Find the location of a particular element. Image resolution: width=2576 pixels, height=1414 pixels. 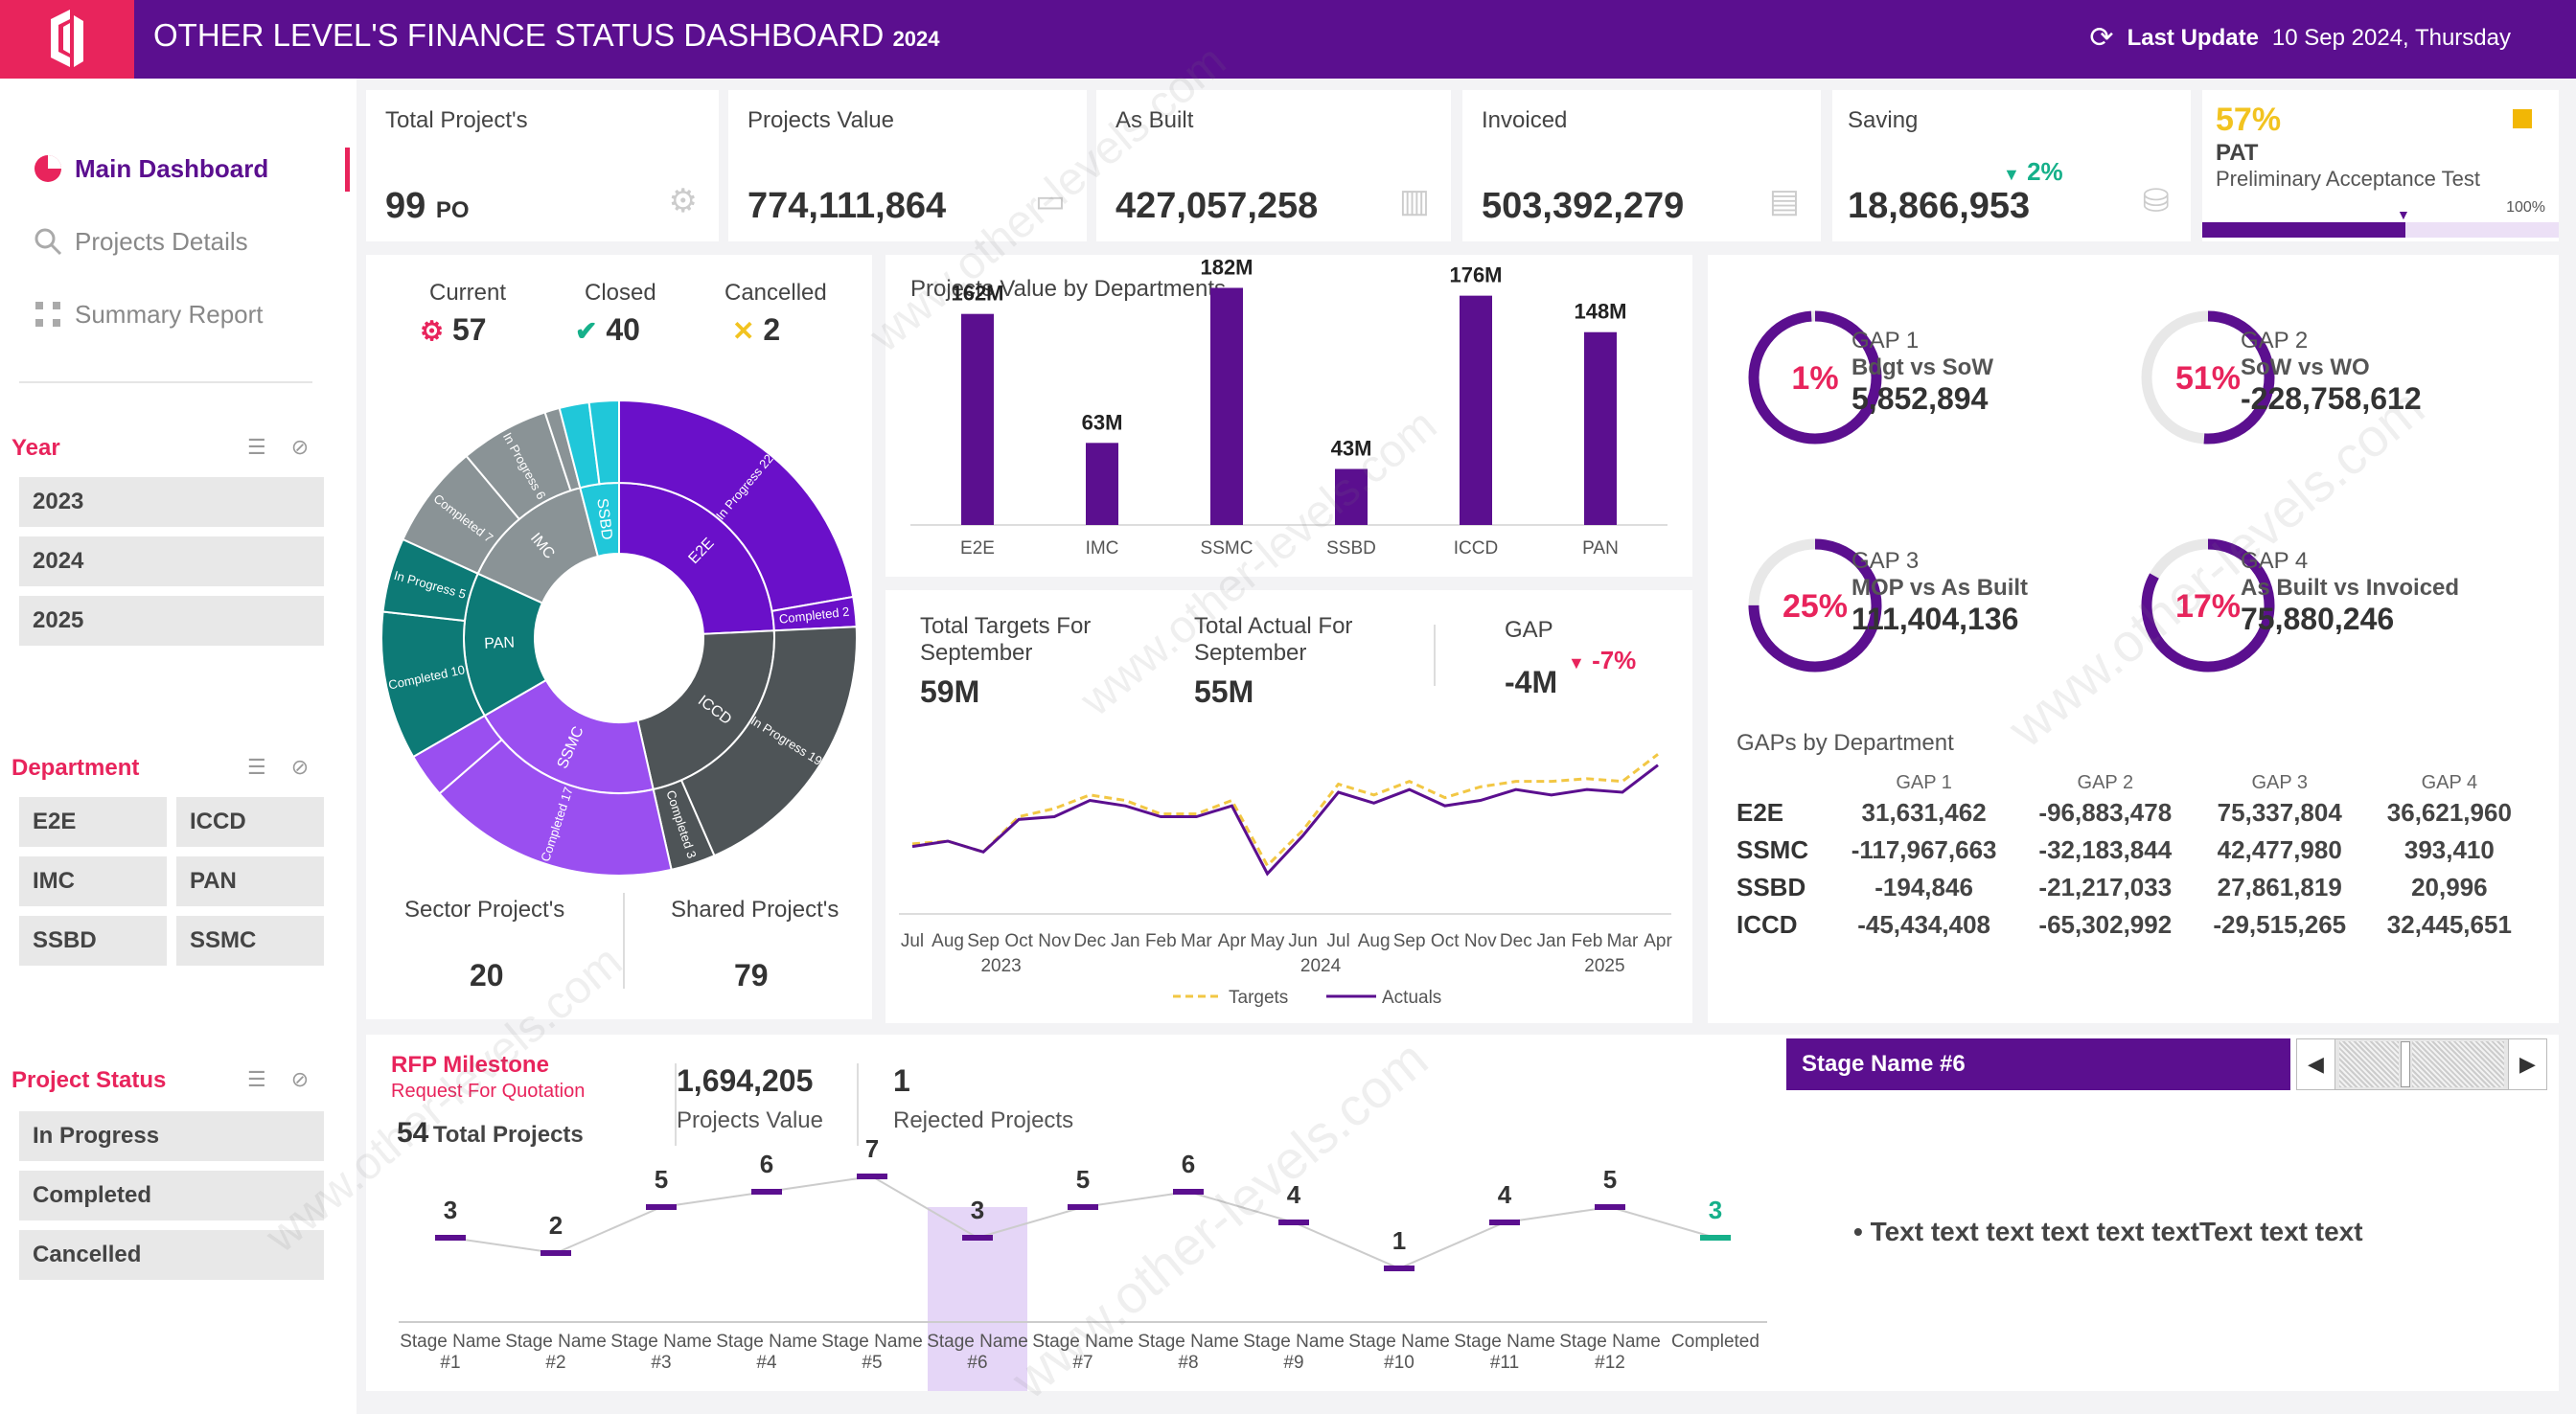

cell: -32,183,844 is located at coordinates (2105, 850).